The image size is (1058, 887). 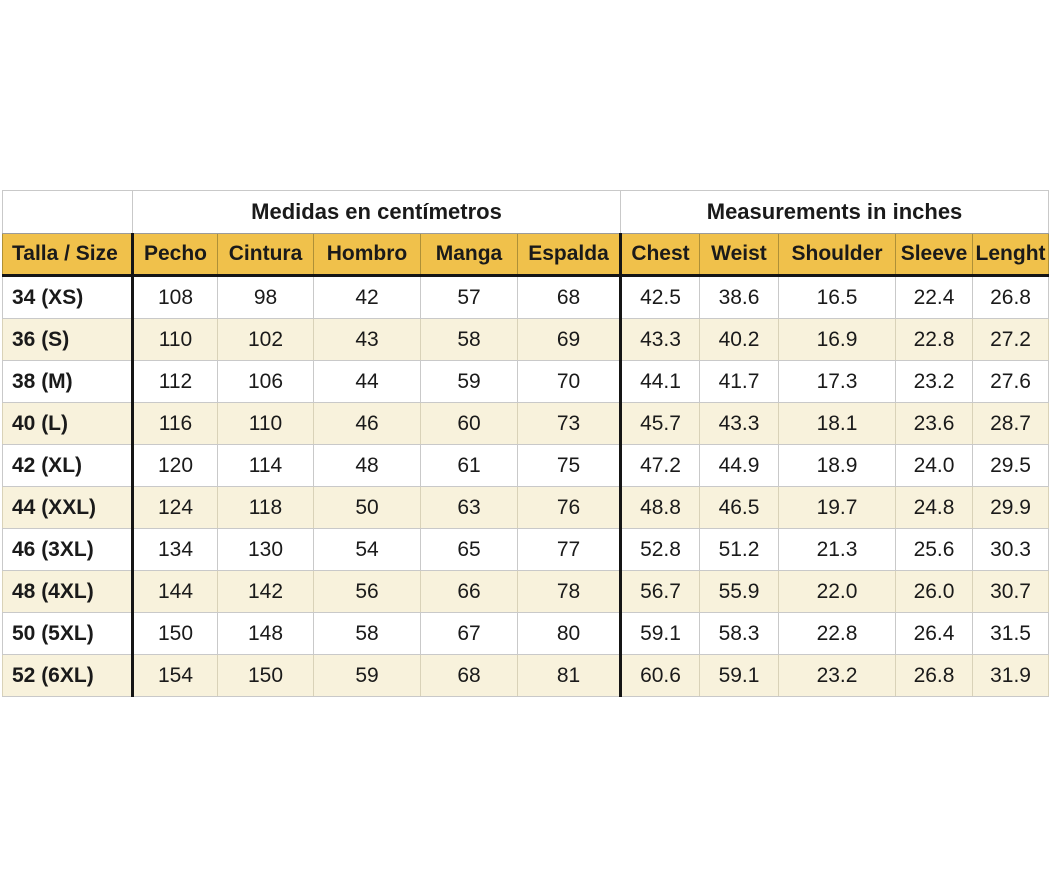 I want to click on inches-value-cell: 16.9, so click(x=837, y=339).